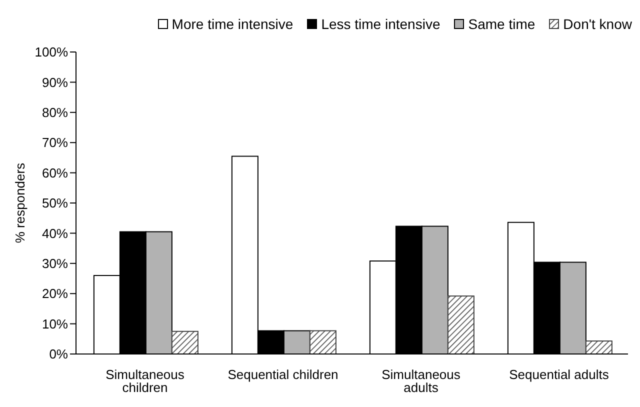 Image resolution: width=640 pixels, height=407 pixels. What do you see at coordinates (283, 374) in the screenshot?
I see `x-tick-label: Sequential children` at bounding box center [283, 374].